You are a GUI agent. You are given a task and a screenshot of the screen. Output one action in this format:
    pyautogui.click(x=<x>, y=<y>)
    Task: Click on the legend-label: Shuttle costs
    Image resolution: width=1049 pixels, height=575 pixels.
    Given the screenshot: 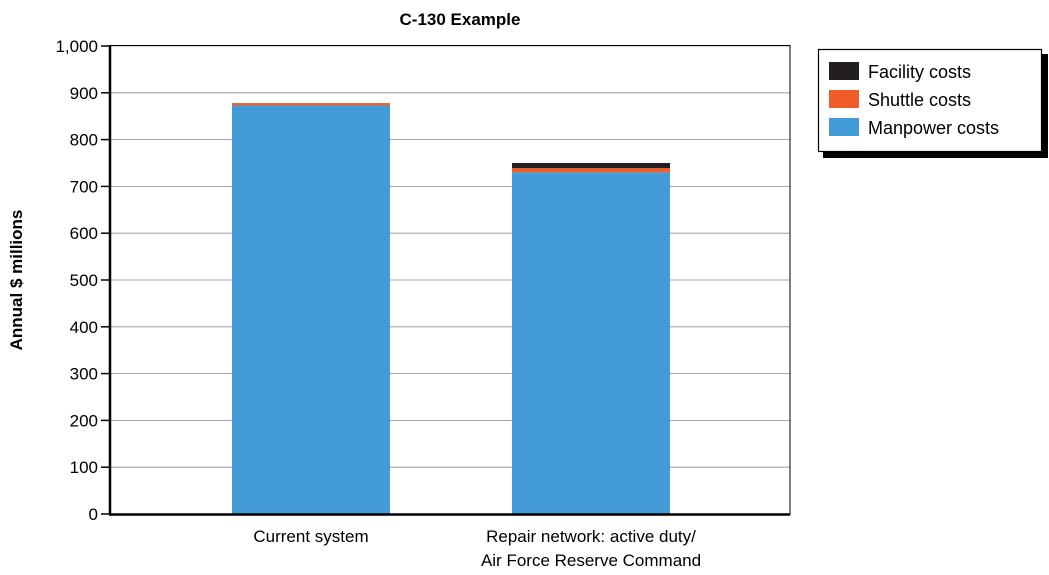 What is the action you would take?
    pyautogui.click(x=919, y=100)
    